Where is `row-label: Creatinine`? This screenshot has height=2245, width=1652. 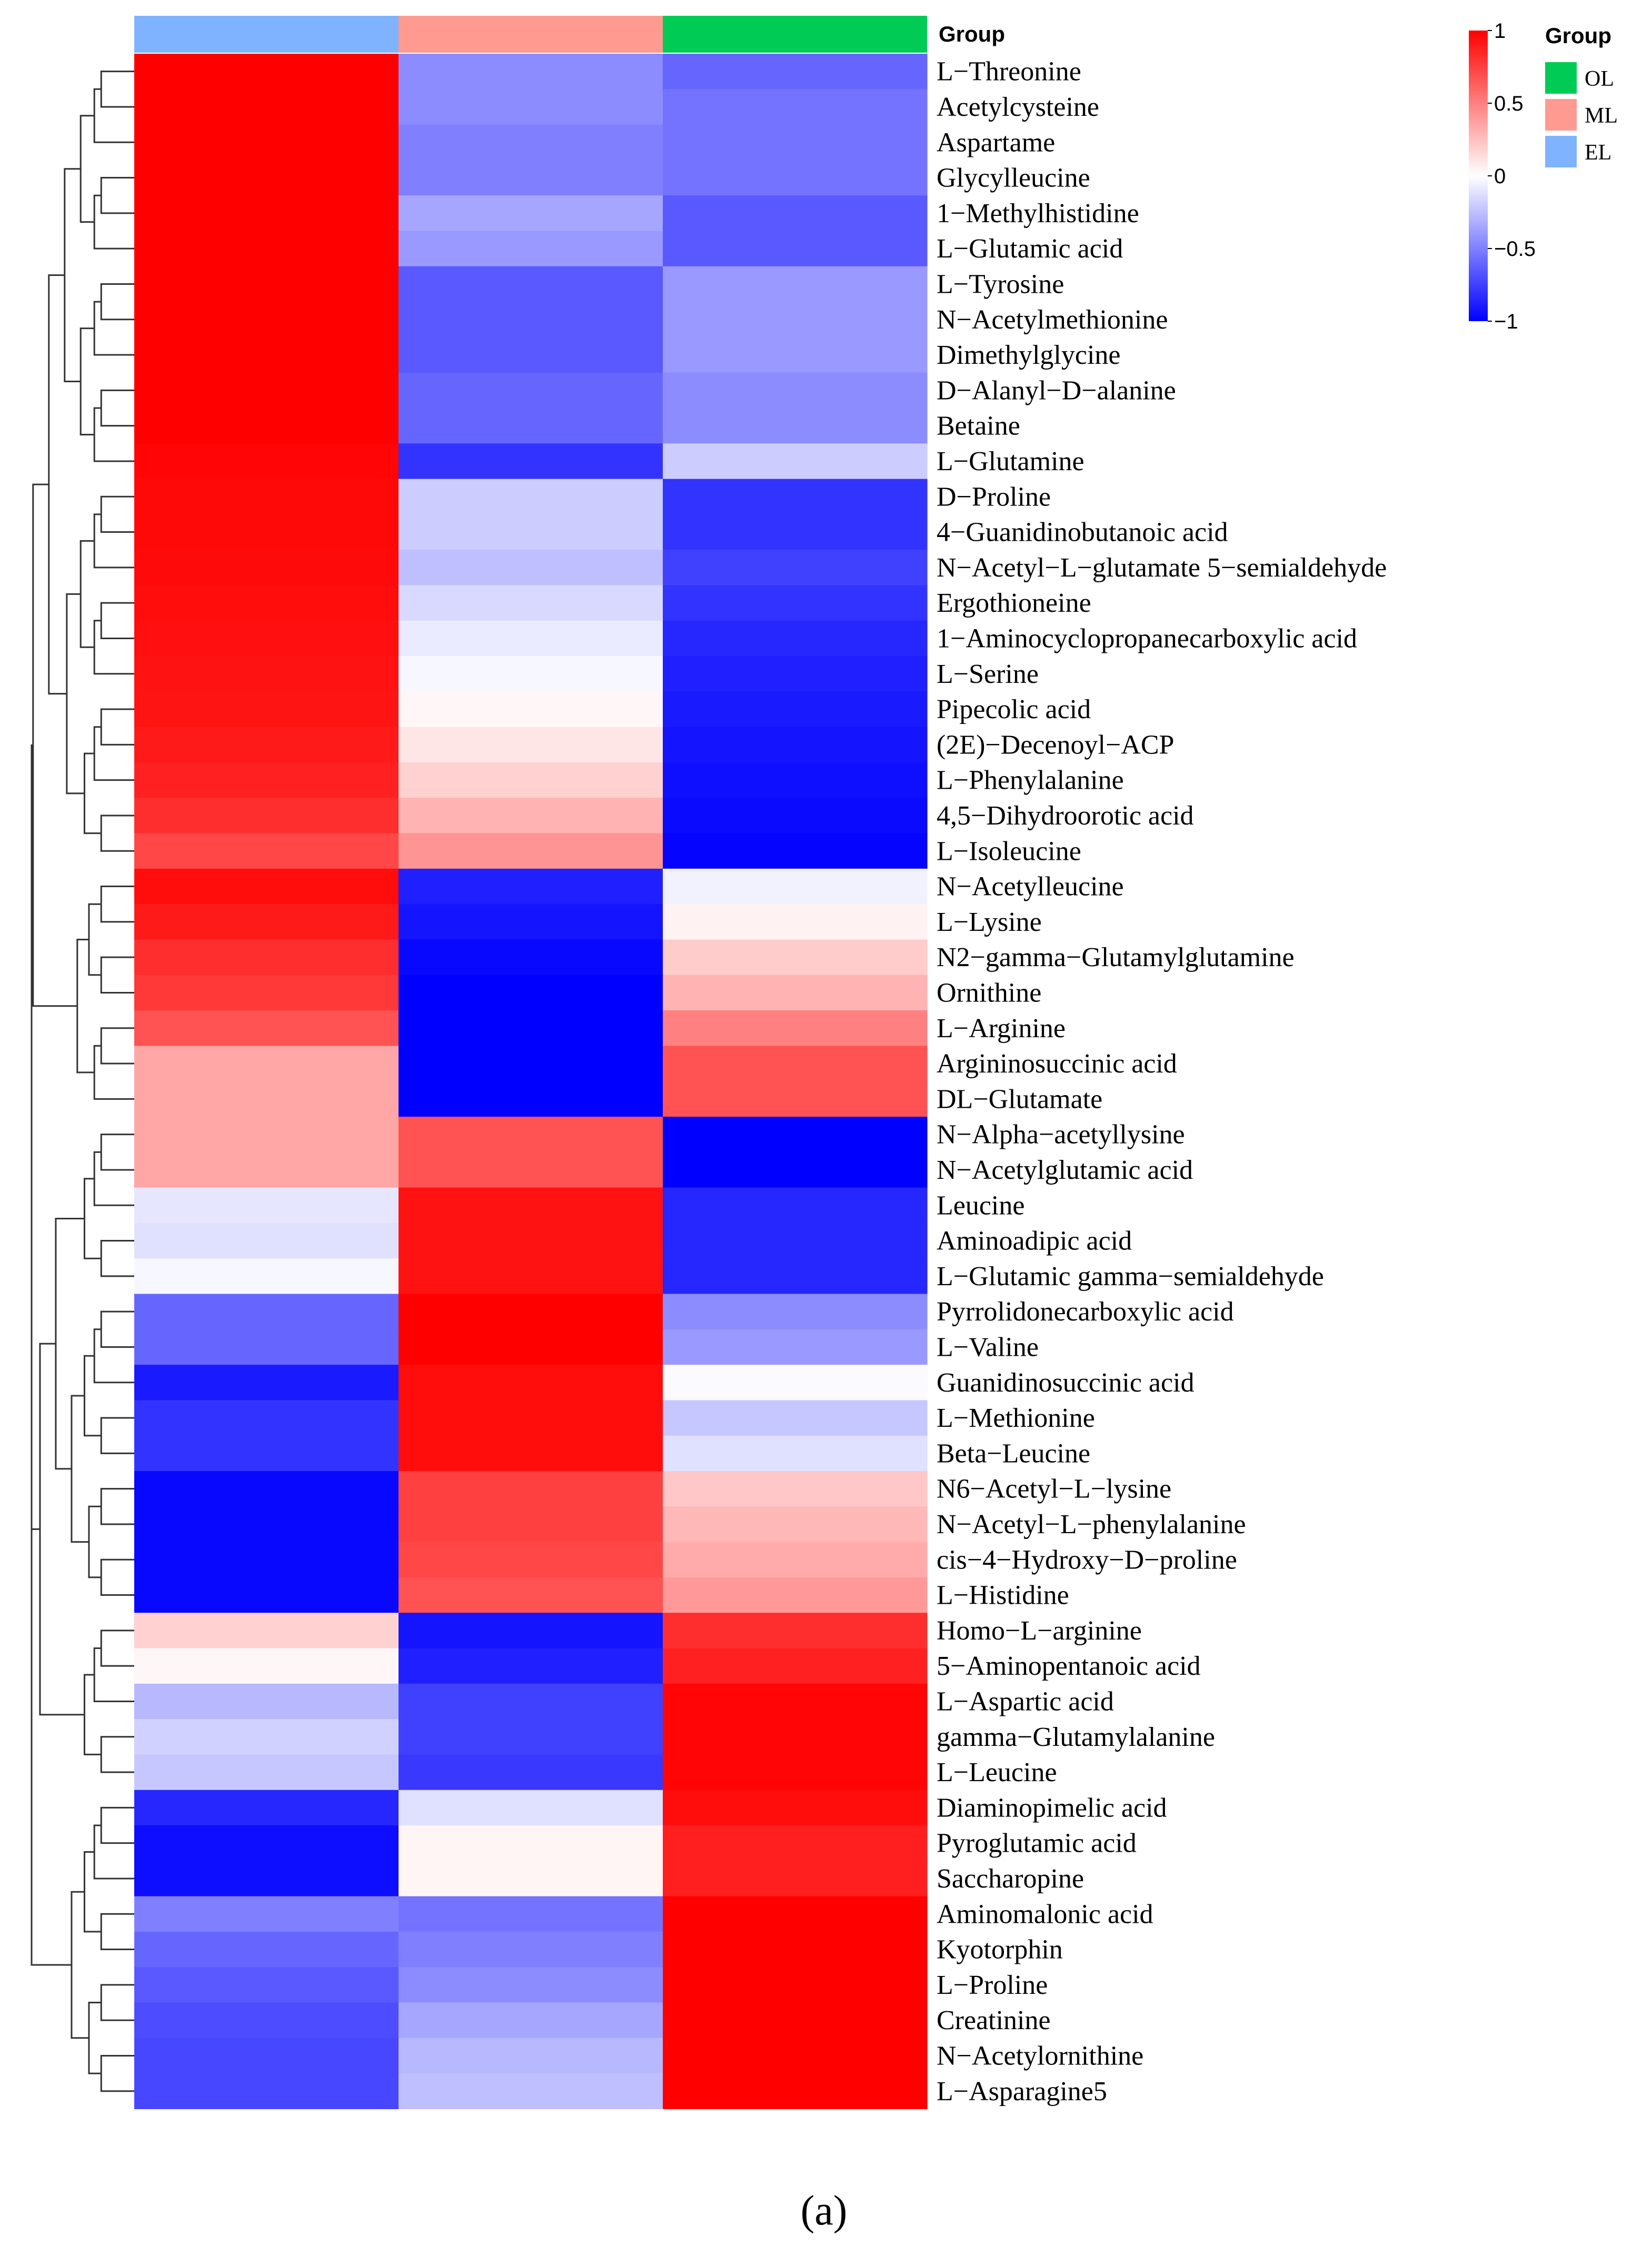
row-label: Creatinine is located at coordinates (994, 2020).